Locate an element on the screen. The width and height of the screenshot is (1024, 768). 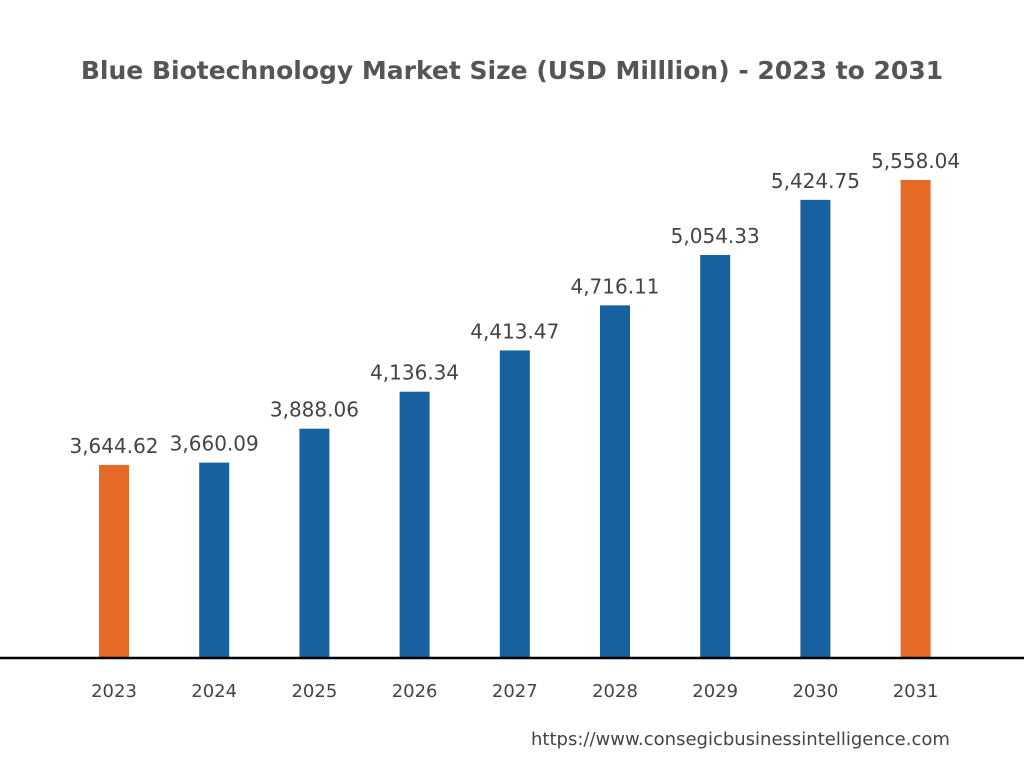
value-label-2031: 5,558.04 is located at coordinates (915, 161).